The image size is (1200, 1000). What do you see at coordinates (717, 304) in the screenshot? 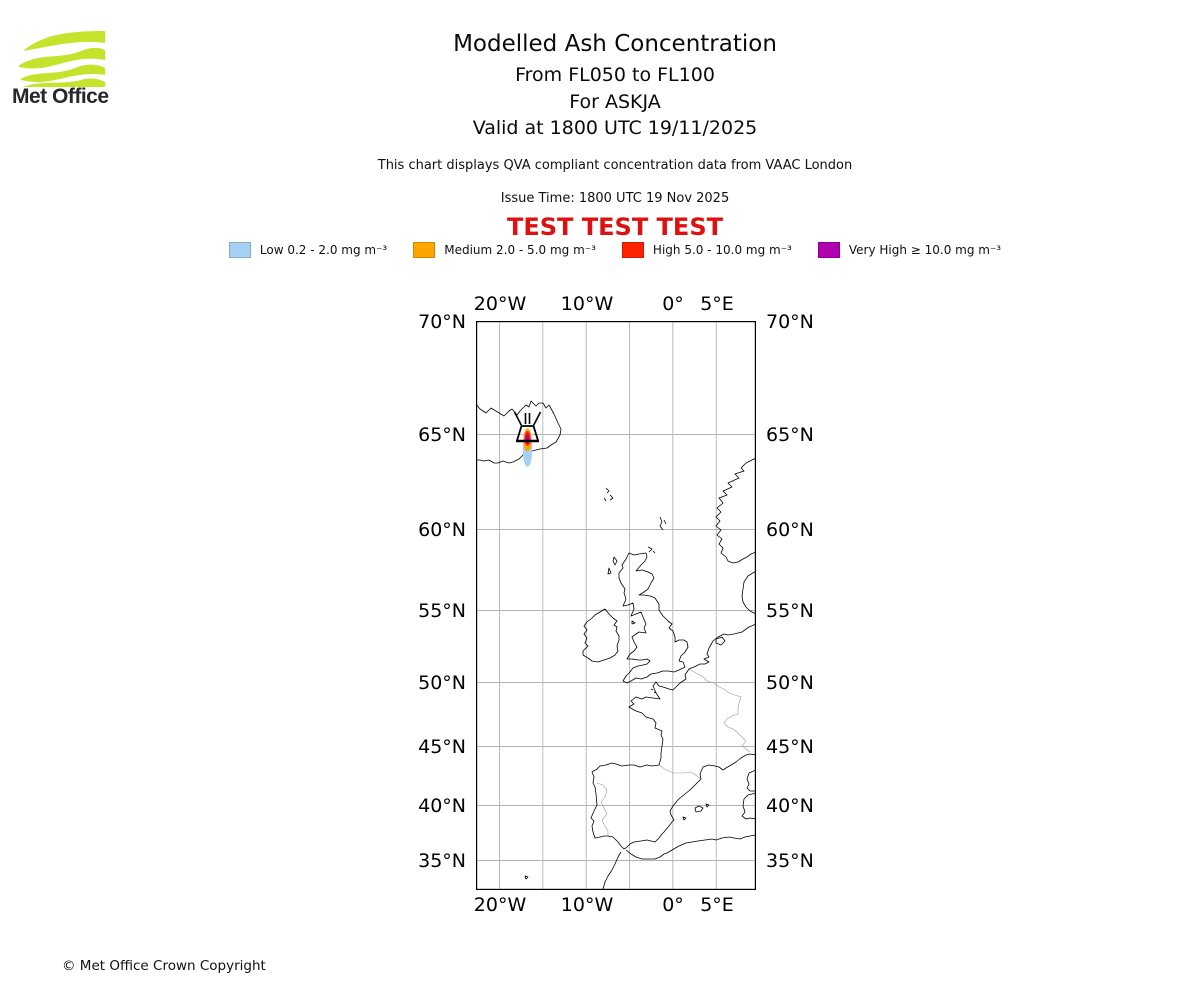
I see `x-tick-top-5e: 5°E` at bounding box center [717, 304].